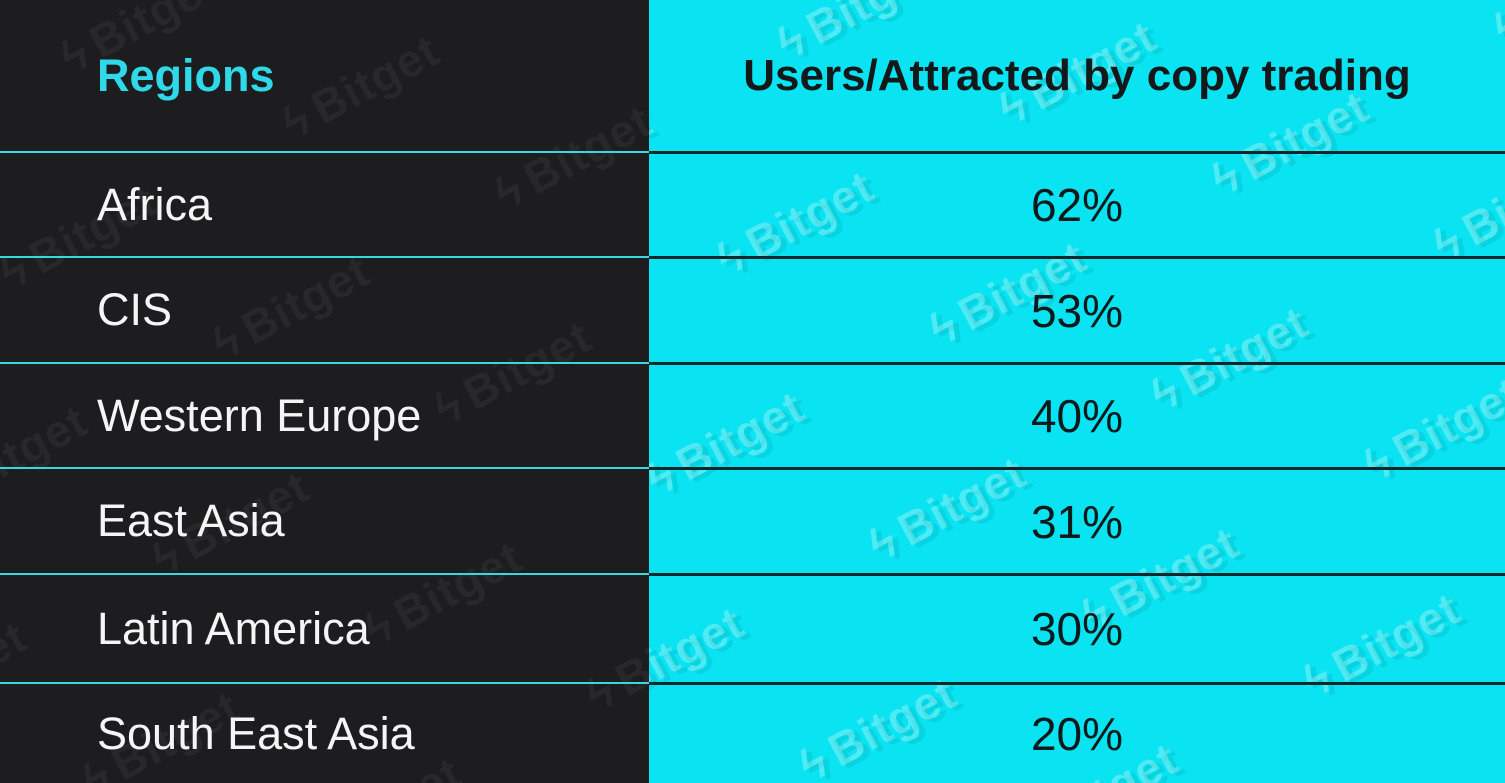 The image size is (1505, 783). What do you see at coordinates (233, 628) in the screenshot?
I see `region-label: Latin America` at bounding box center [233, 628].